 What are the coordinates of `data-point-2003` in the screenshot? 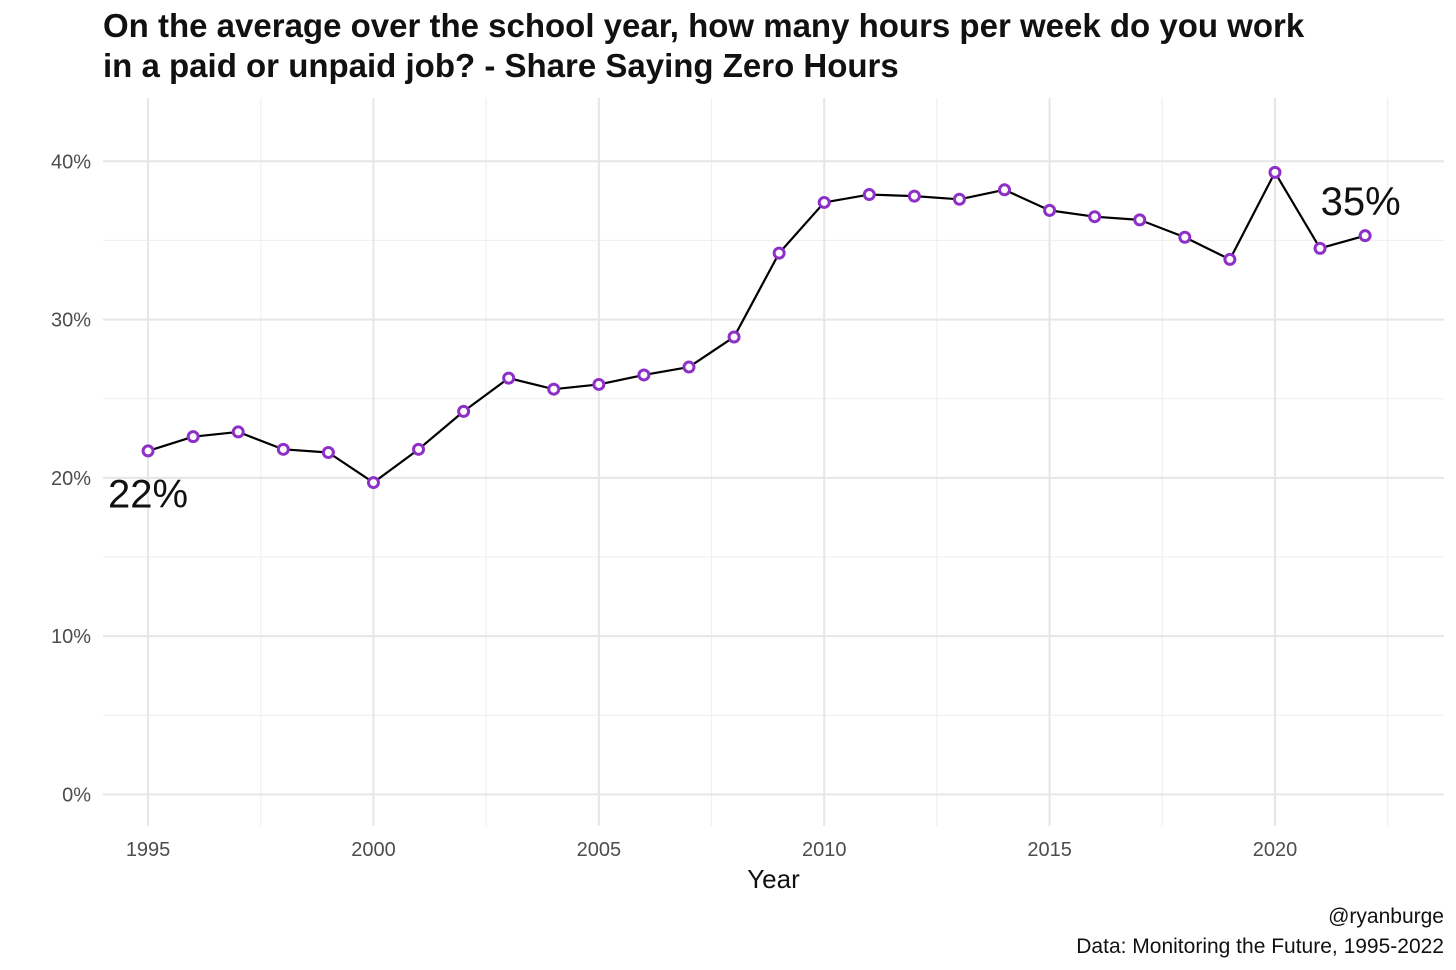 It's located at (509, 378).